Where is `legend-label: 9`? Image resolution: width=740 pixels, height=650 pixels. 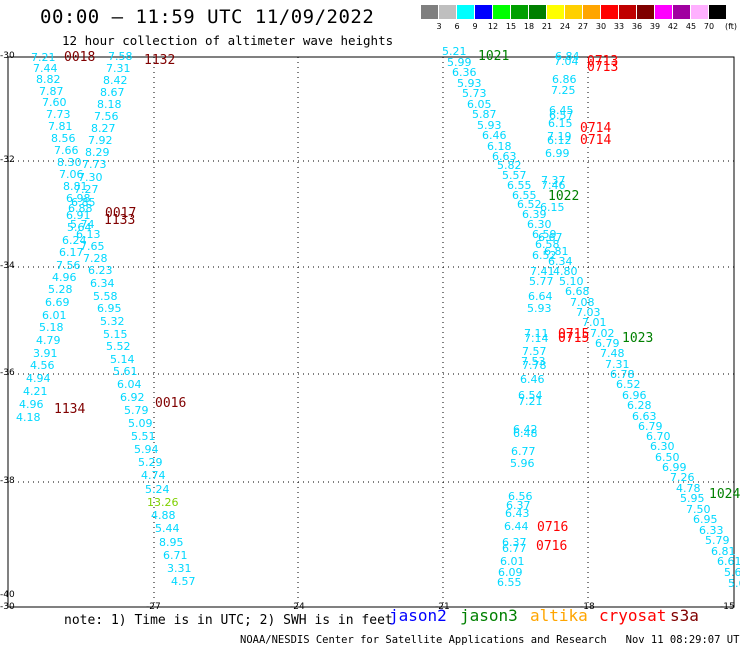 legend-label: 9 is located at coordinates (475, 26).